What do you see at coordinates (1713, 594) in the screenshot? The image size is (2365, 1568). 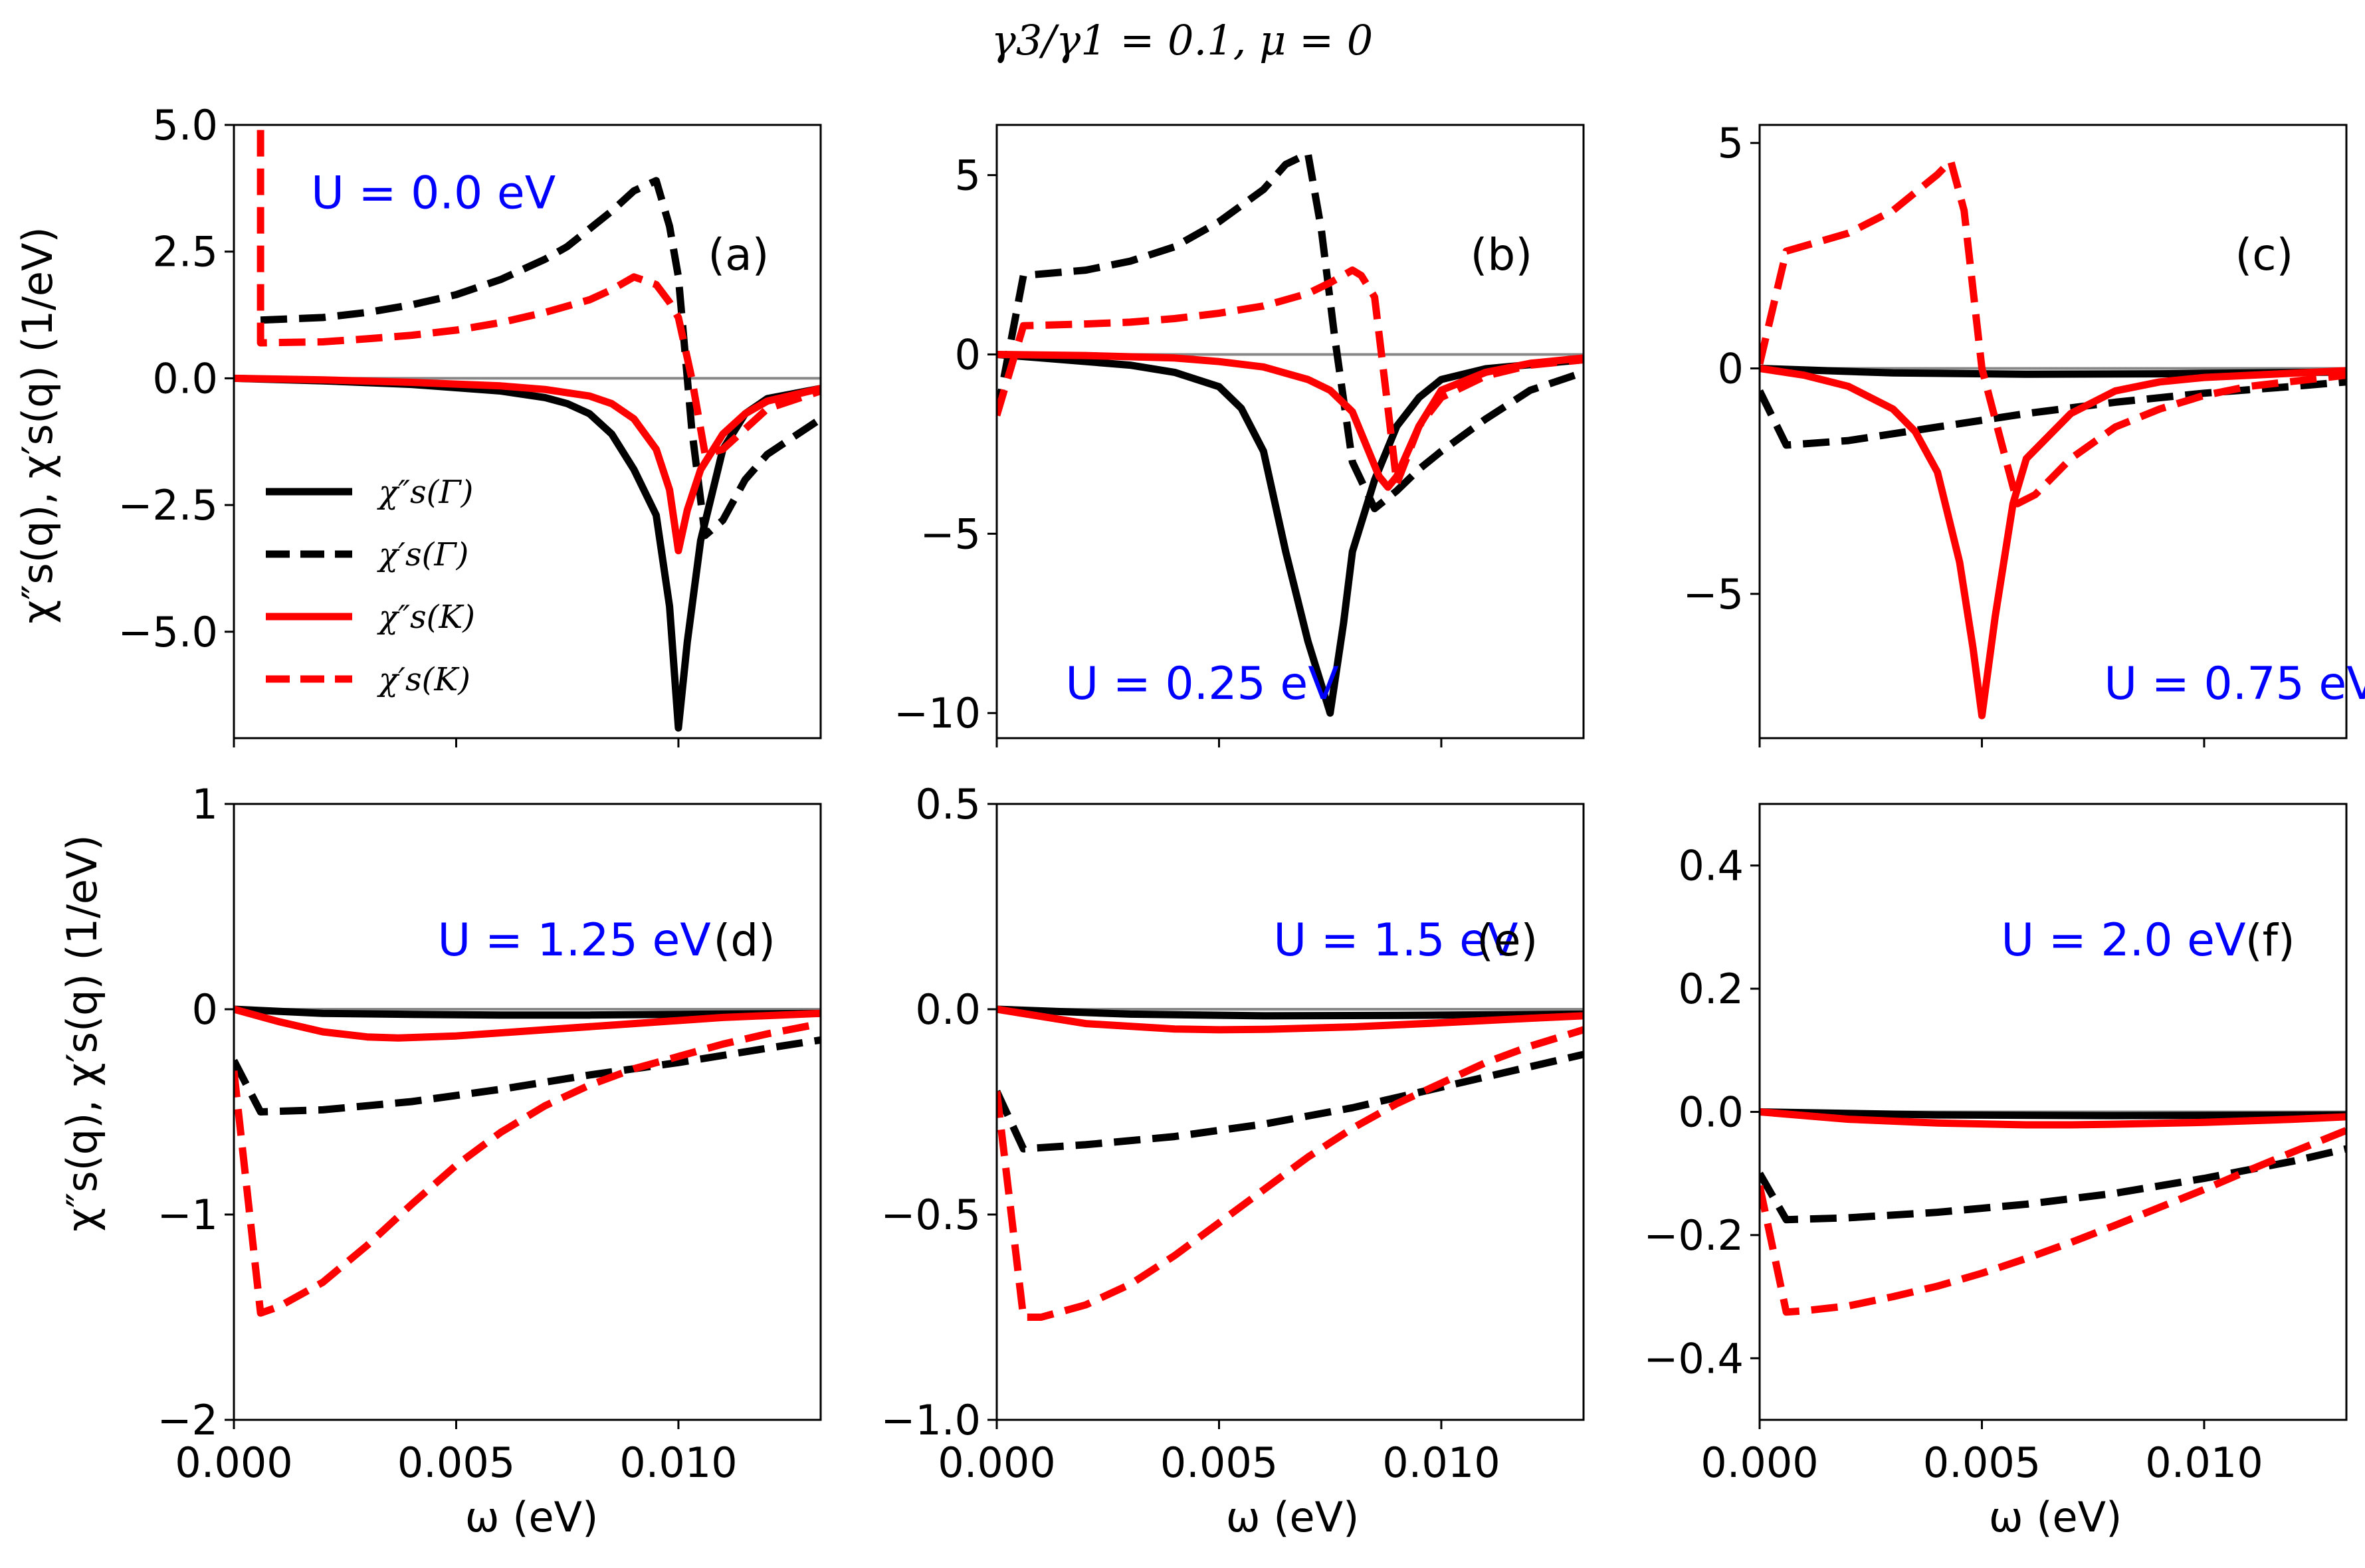 I see `ytick-label-c-2: −5` at bounding box center [1713, 594].